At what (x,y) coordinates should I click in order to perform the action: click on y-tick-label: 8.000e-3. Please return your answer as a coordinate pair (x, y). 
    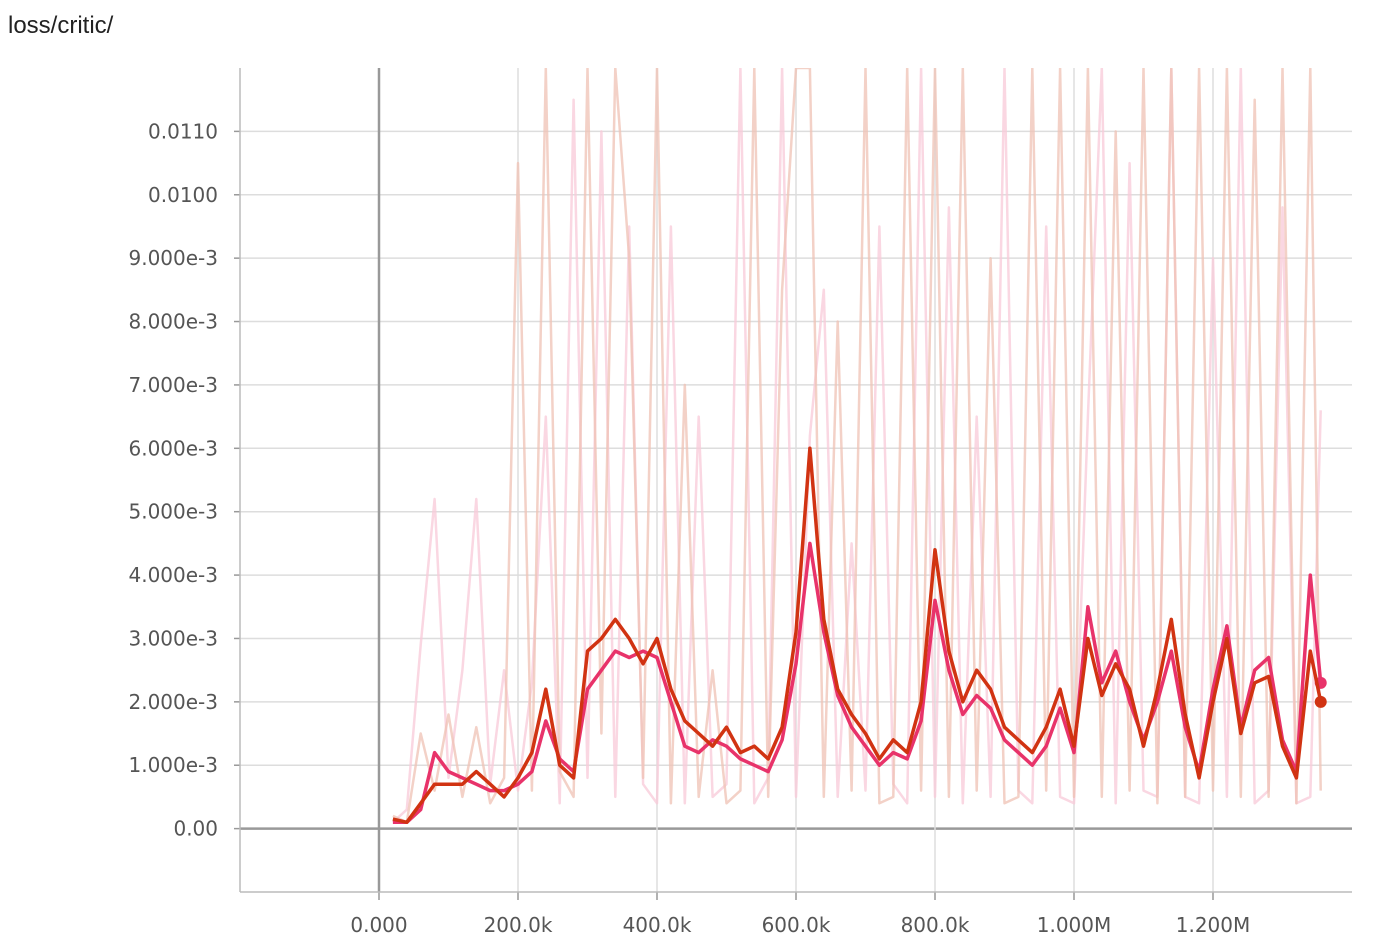
    Looking at the image, I should click on (173, 322).